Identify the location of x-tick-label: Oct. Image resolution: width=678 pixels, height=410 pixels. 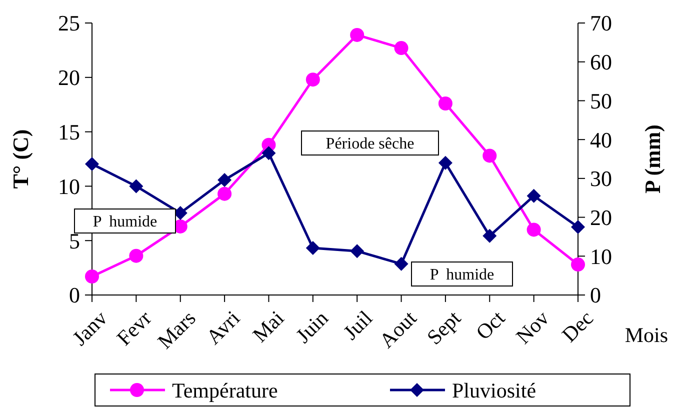
(490, 325).